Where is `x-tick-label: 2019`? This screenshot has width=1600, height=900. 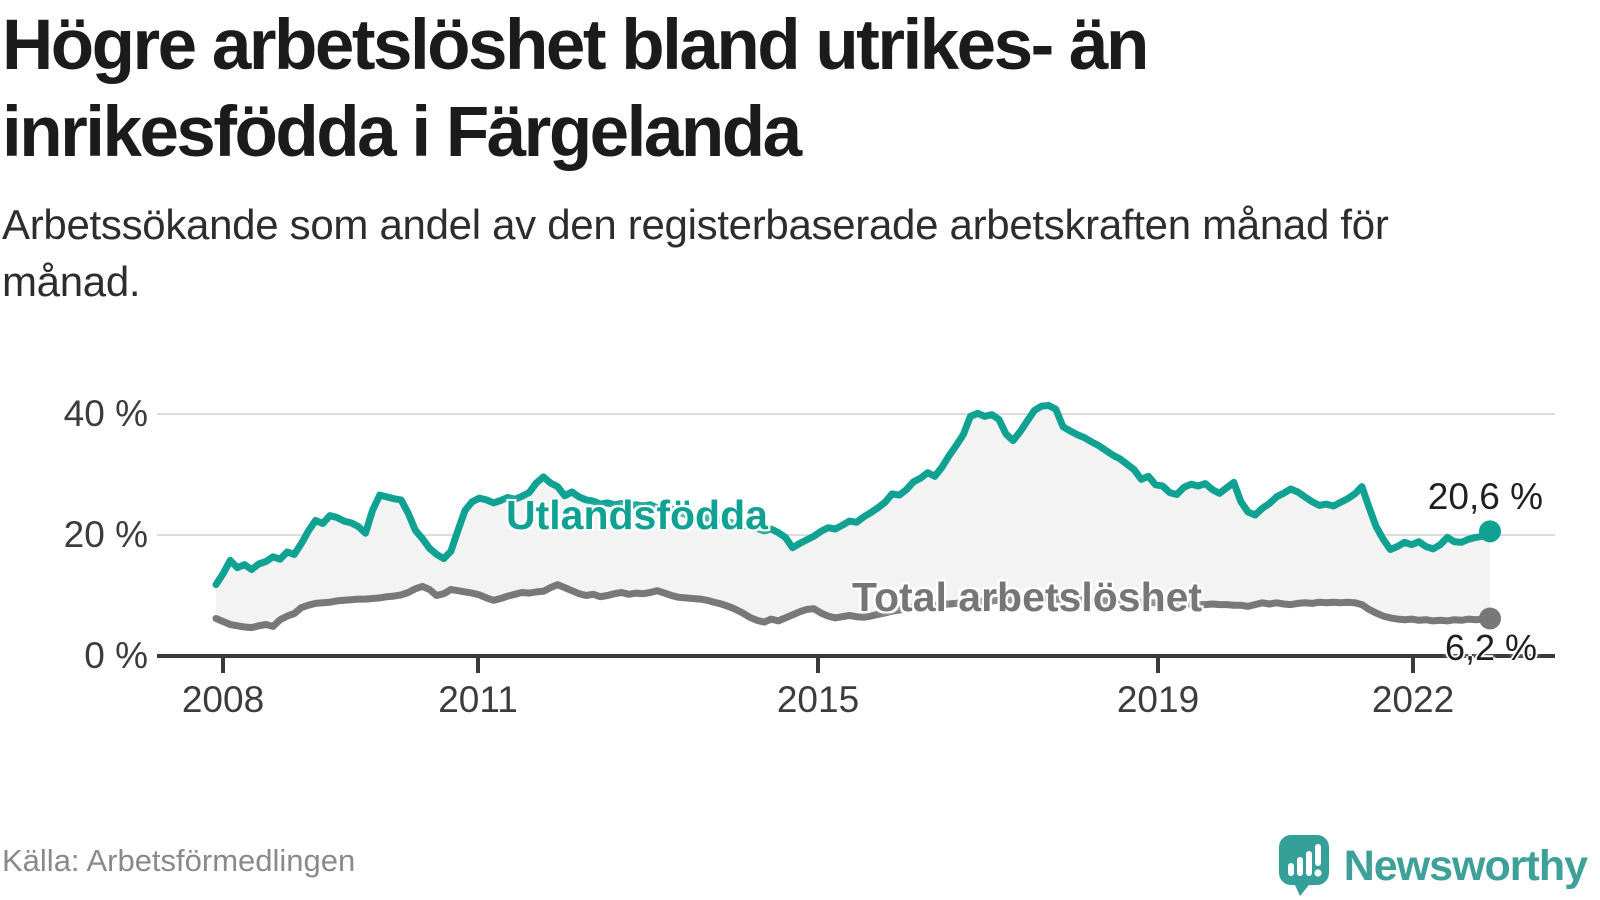
x-tick-label: 2019 is located at coordinates (1158, 699).